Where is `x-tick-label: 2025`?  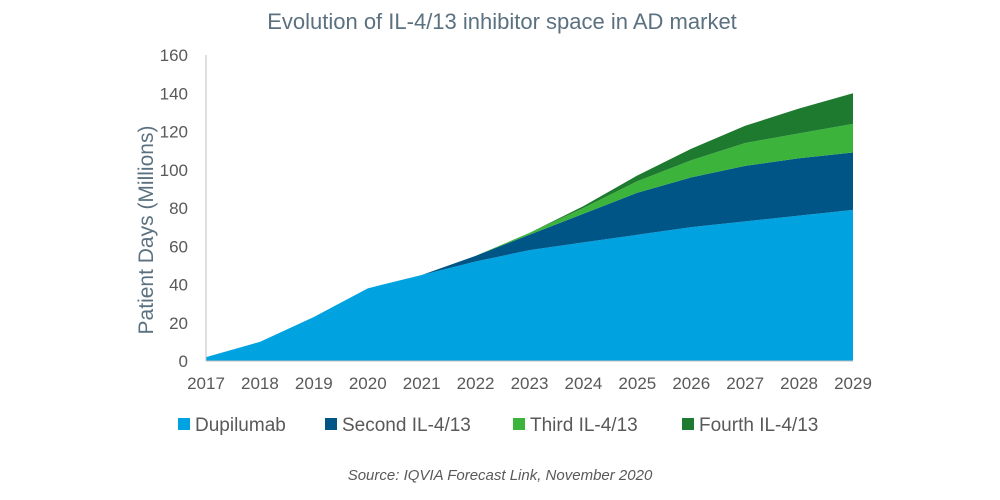 x-tick-label: 2025 is located at coordinates (637, 383).